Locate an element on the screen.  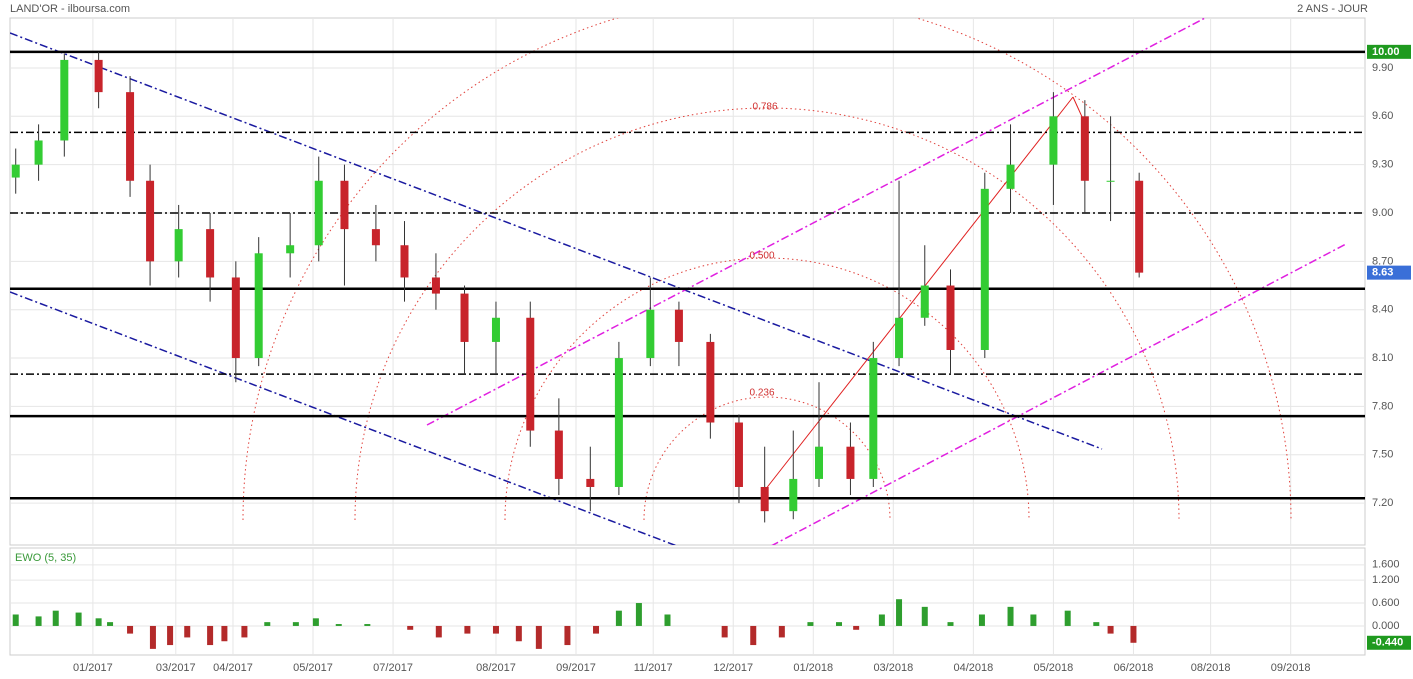
fib-label: 0.236 is located at coordinates (761, 393).